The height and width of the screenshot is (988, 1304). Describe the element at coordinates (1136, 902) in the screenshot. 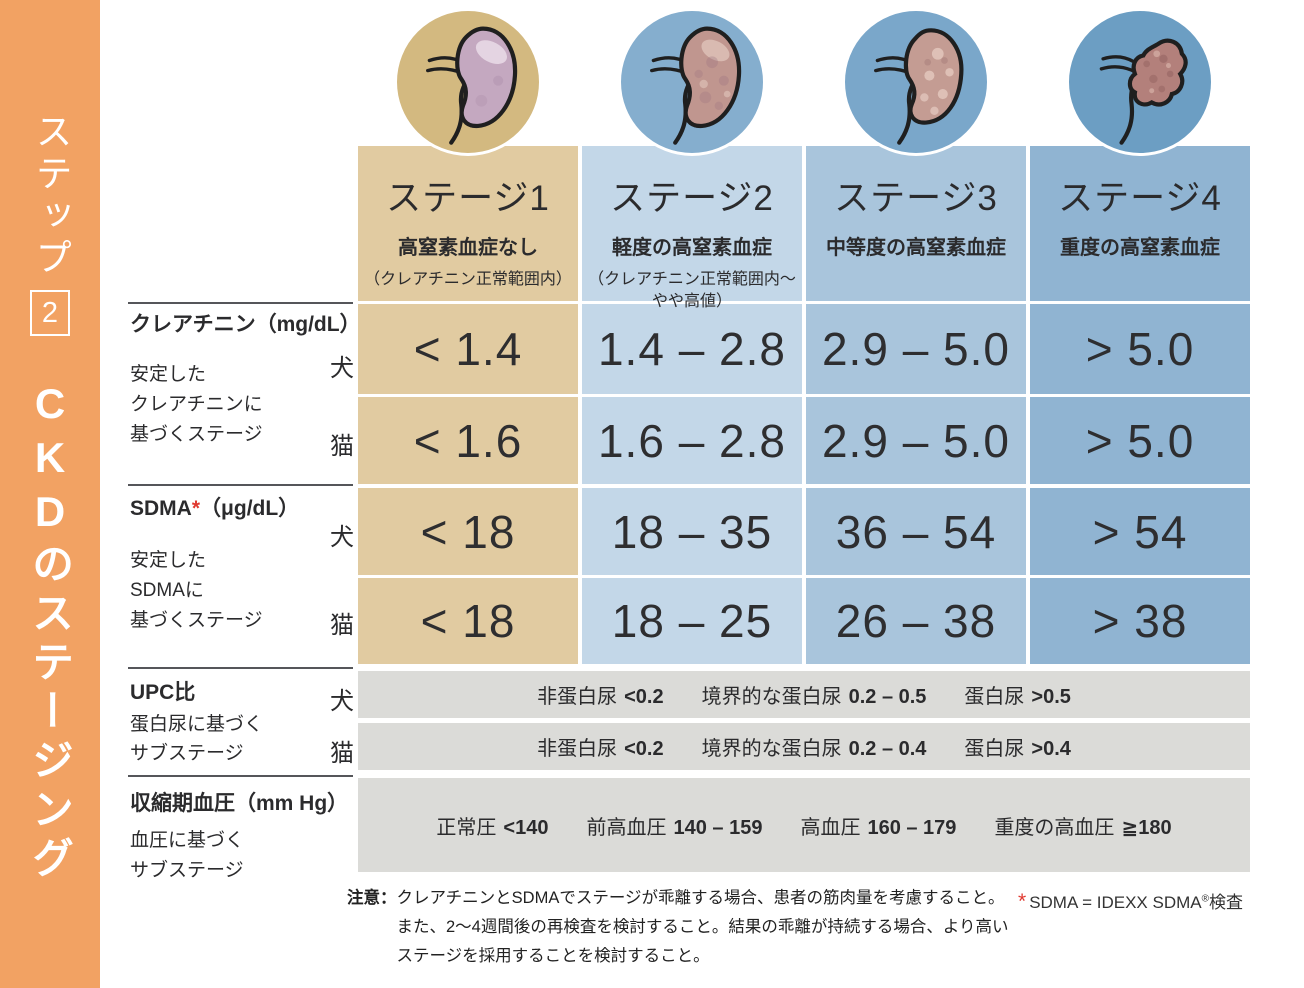

I see `sdma-footnote-text: SDMA = IDEXX SDMA®検査` at that location.